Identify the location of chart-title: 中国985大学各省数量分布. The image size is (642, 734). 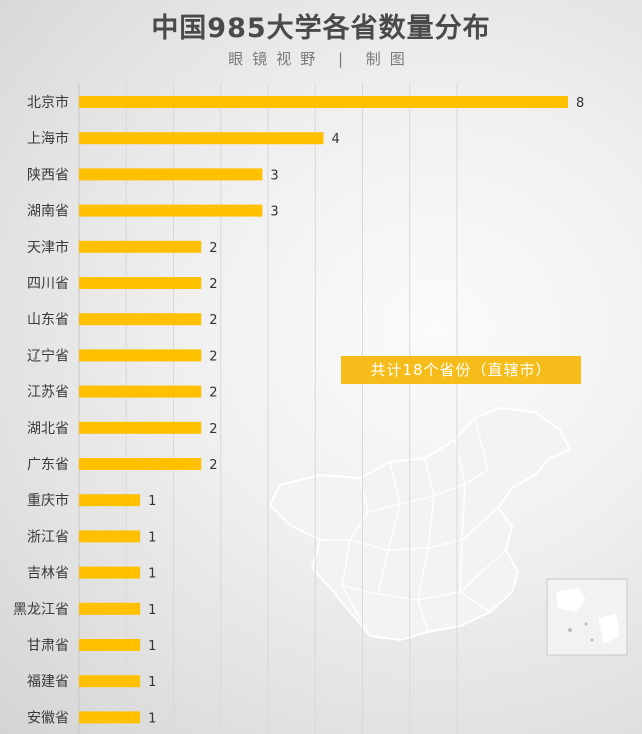
(321, 28).